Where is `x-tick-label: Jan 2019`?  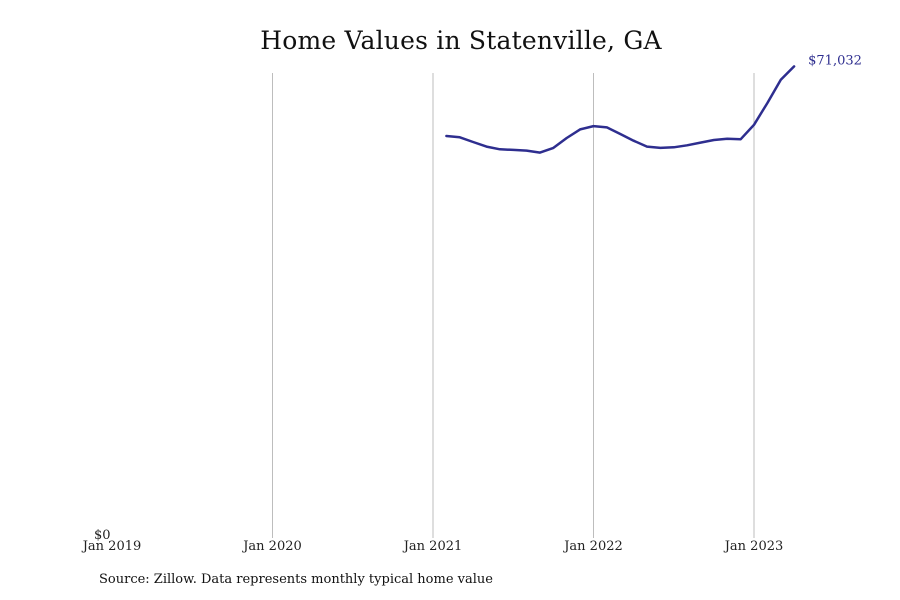
x-tick-label: Jan 2019 is located at coordinates (111, 546).